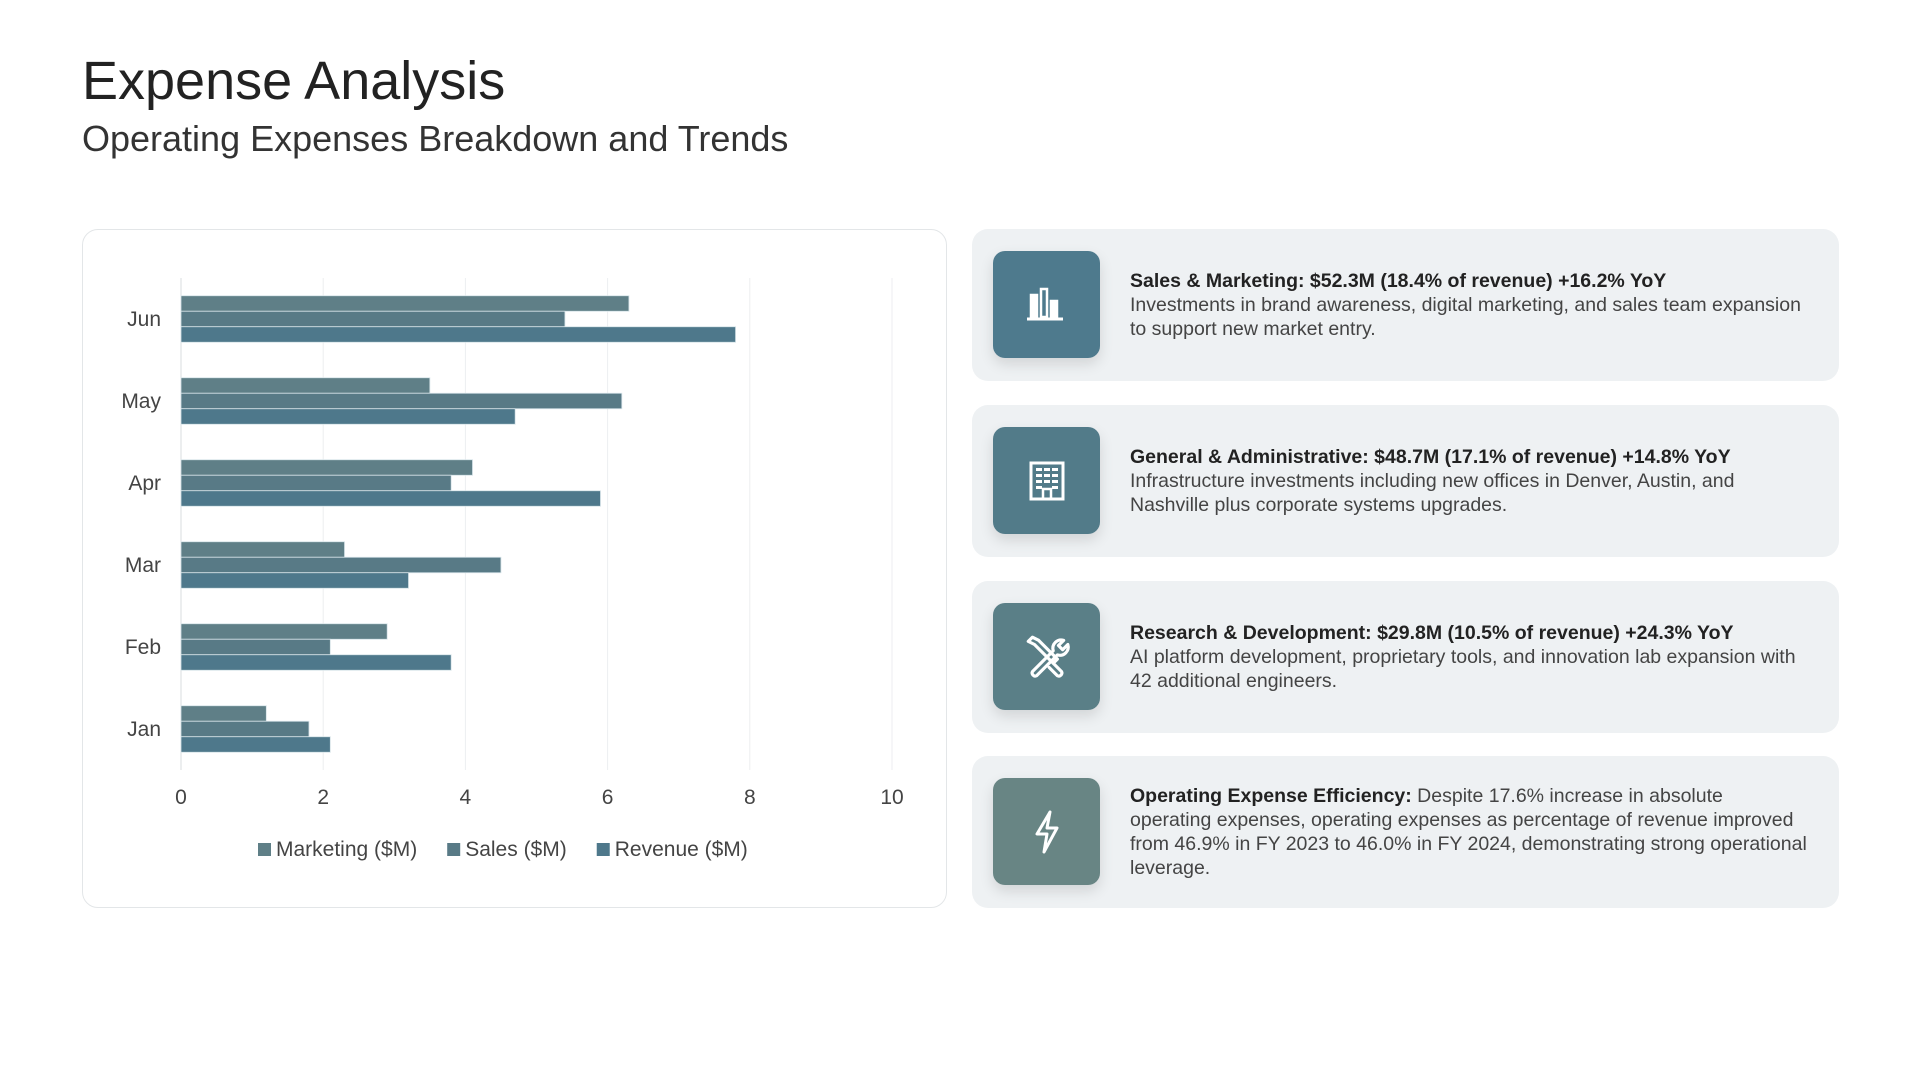 This screenshot has height=1080, width=1920. What do you see at coordinates (144, 729) in the screenshot?
I see `y-tick-label: Jan` at bounding box center [144, 729].